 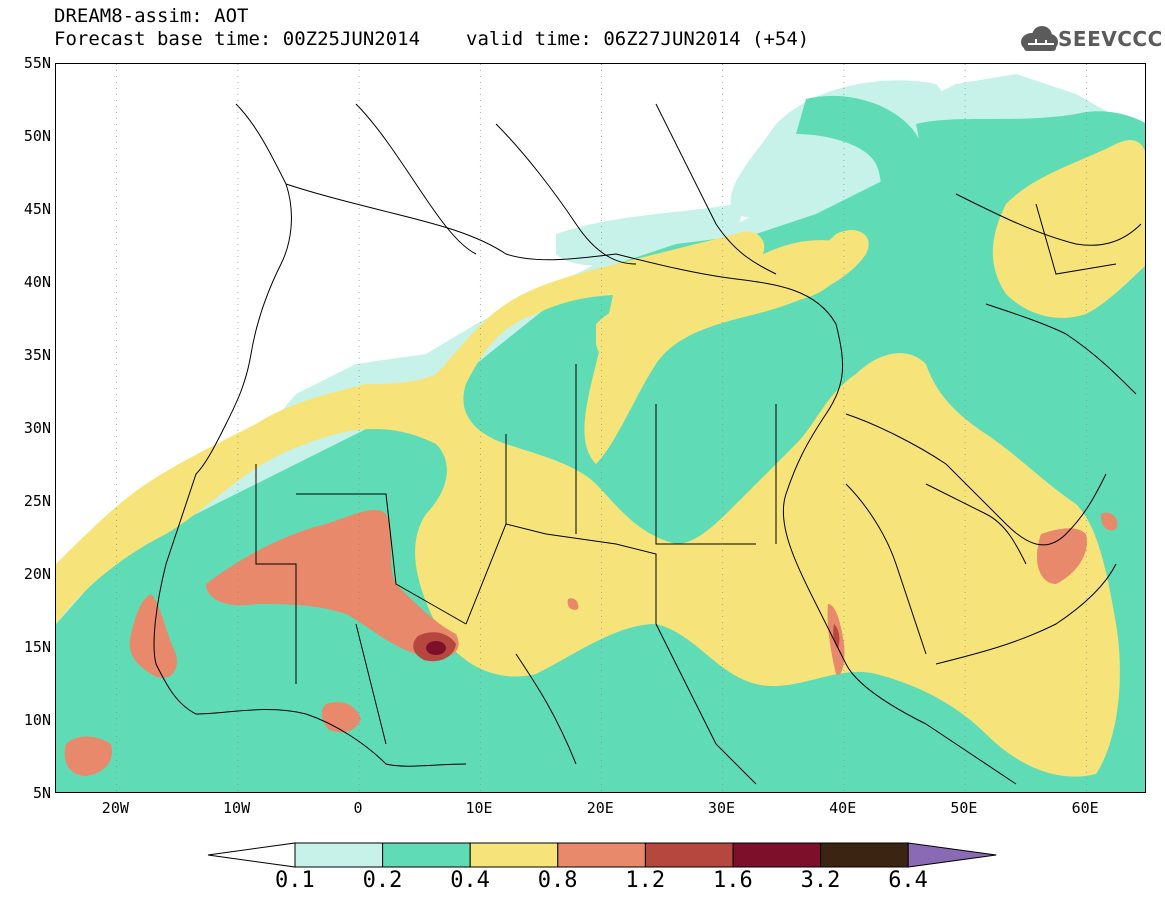 I want to click on lon-tick-label: 50E, so click(x=964, y=808).